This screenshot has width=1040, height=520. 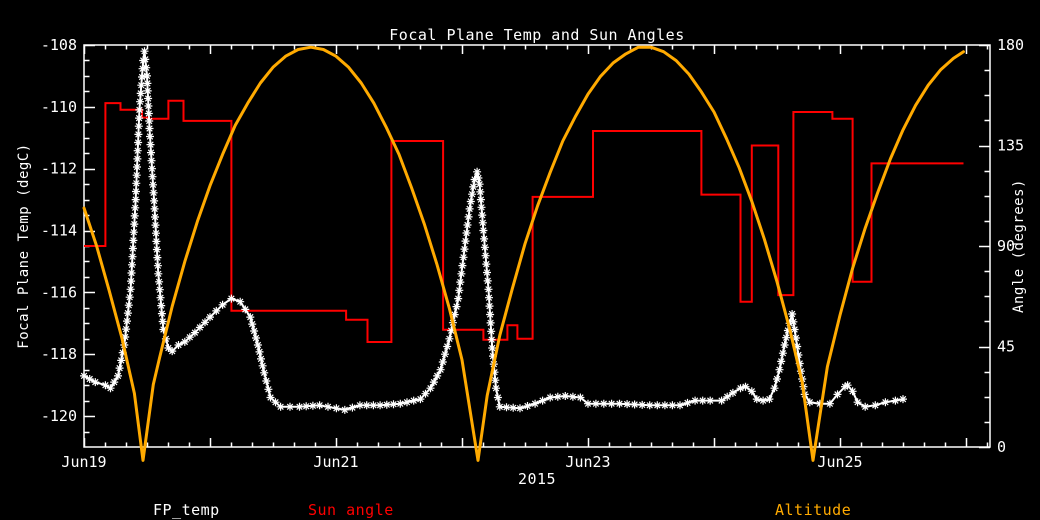 I want to click on x-tick-label: Jun25, so click(x=839, y=462).